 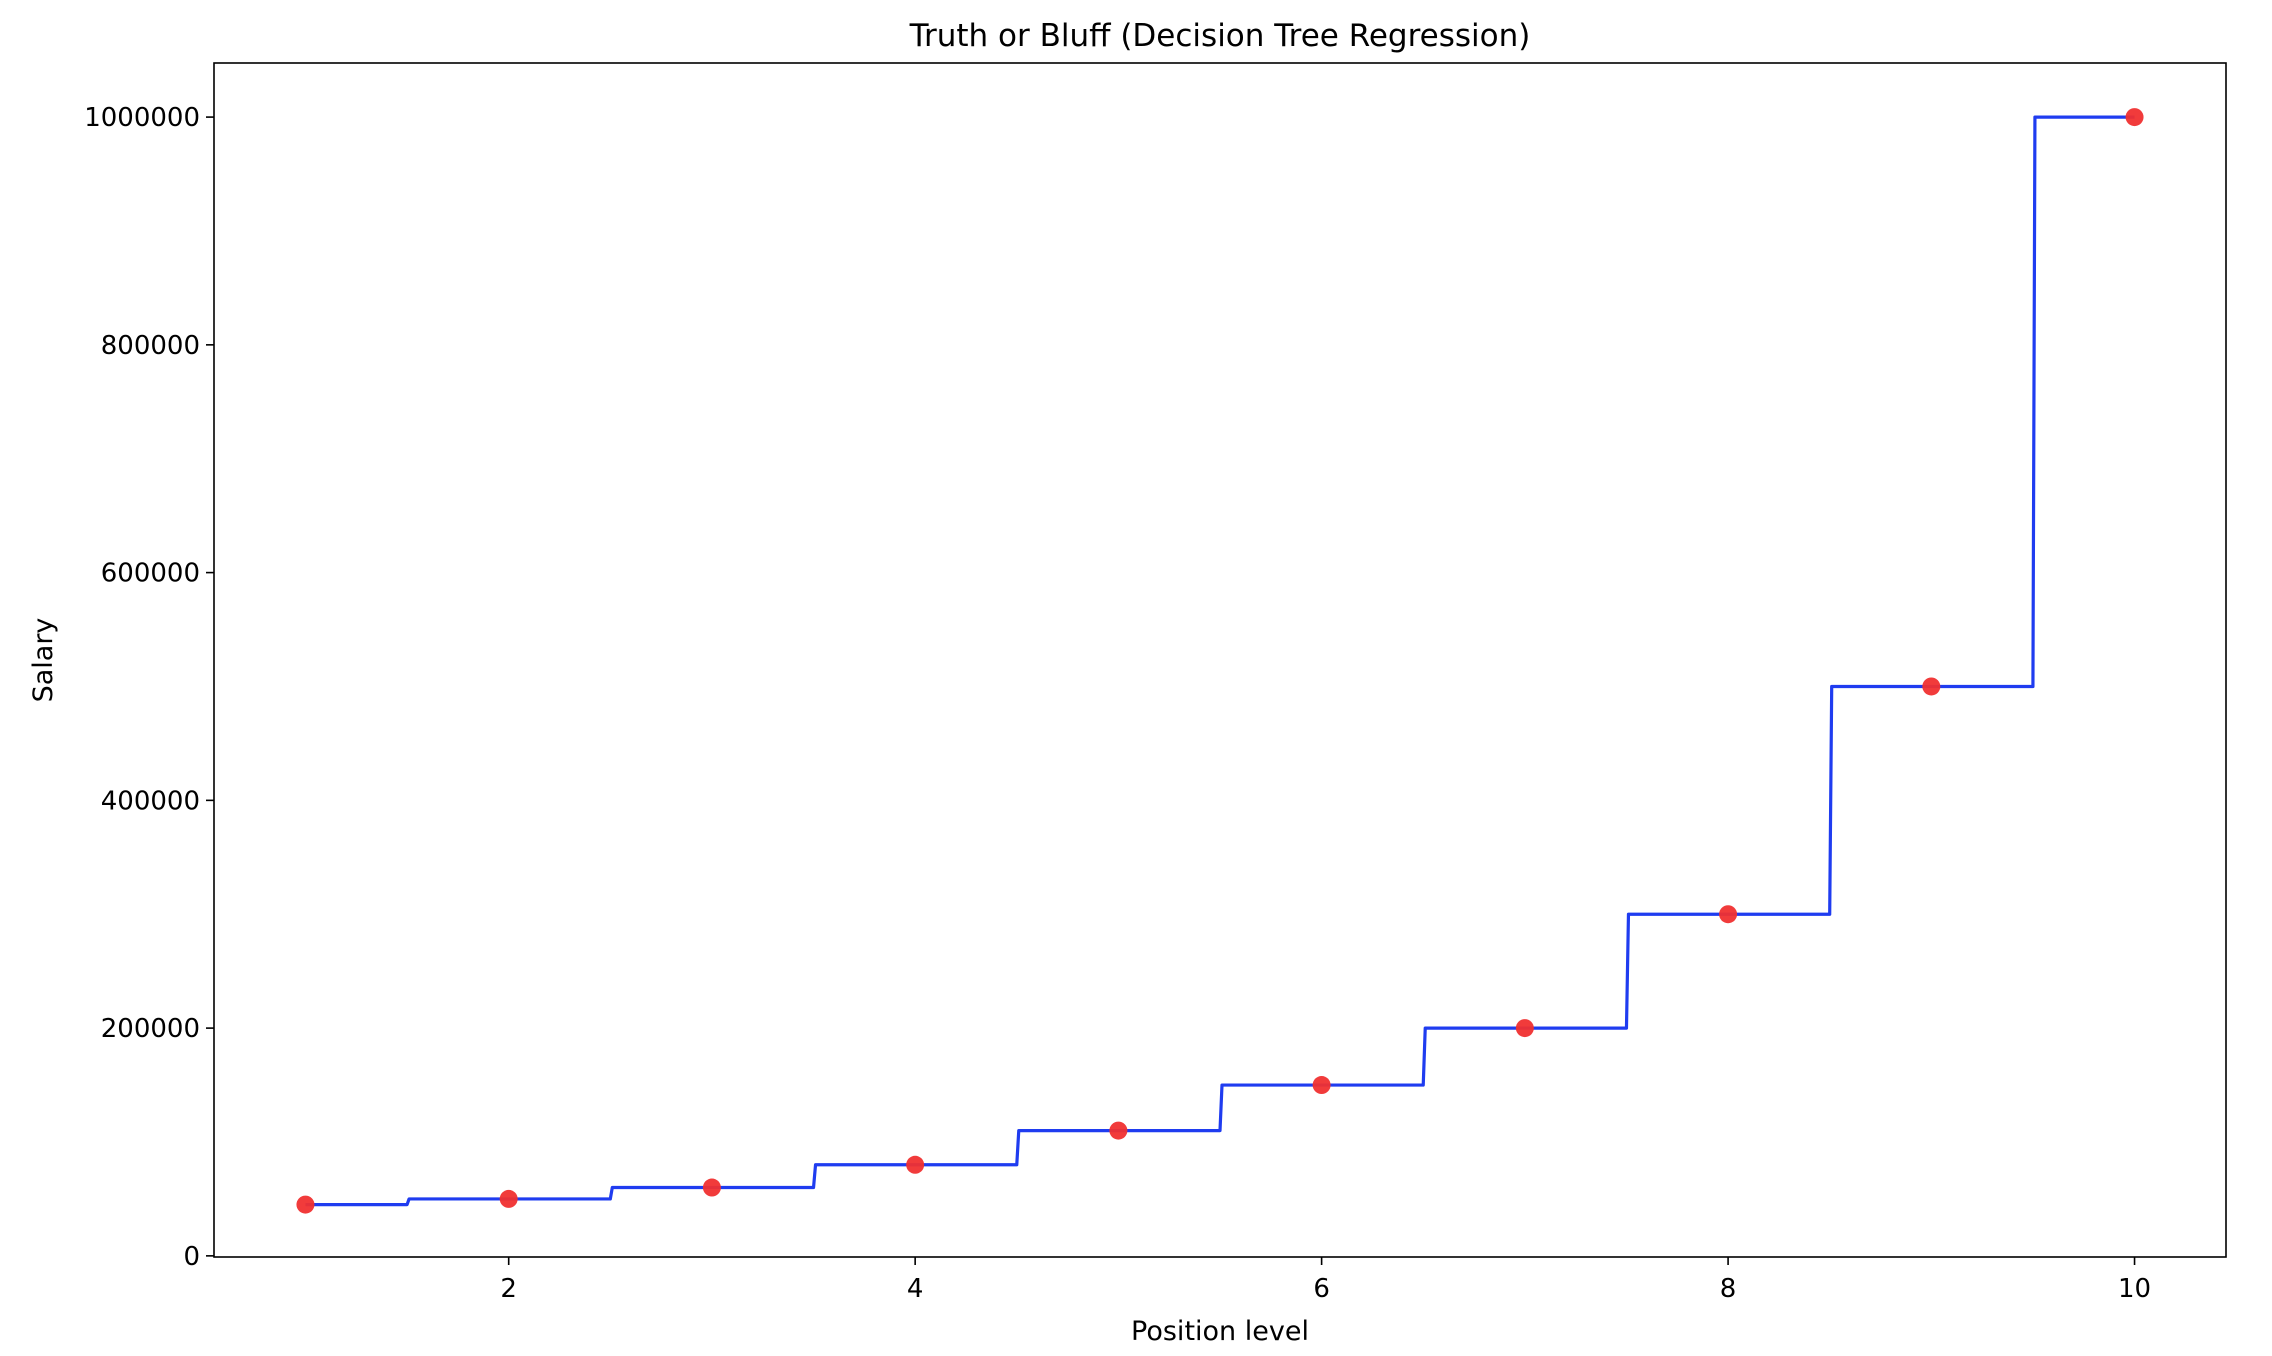 What do you see at coordinates (149, 687) in the screenshot?
I see `y-axis-ticks: 0 200000 400000 600000 800000 1000000` at bounding box center [149, 687].